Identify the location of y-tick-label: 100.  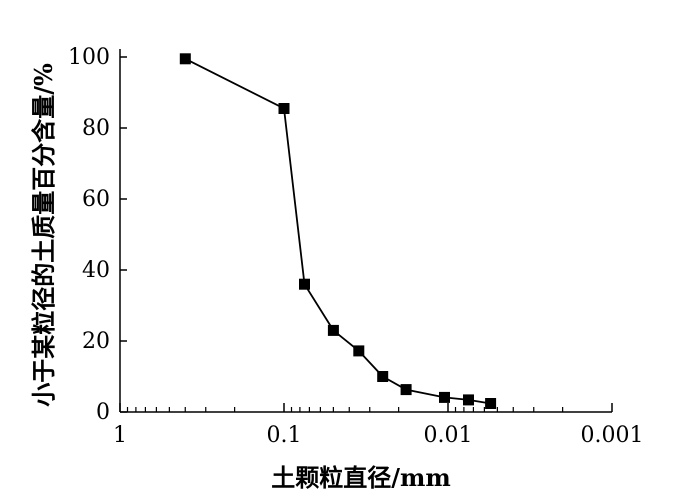
(89, 57).